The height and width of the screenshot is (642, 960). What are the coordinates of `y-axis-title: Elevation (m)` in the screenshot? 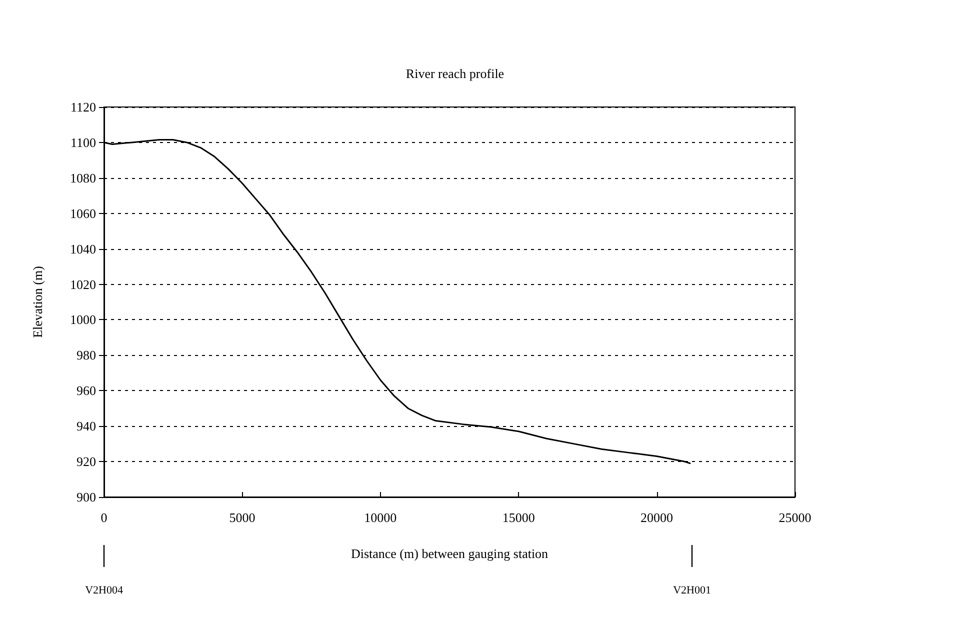 It's located at (37, 302).